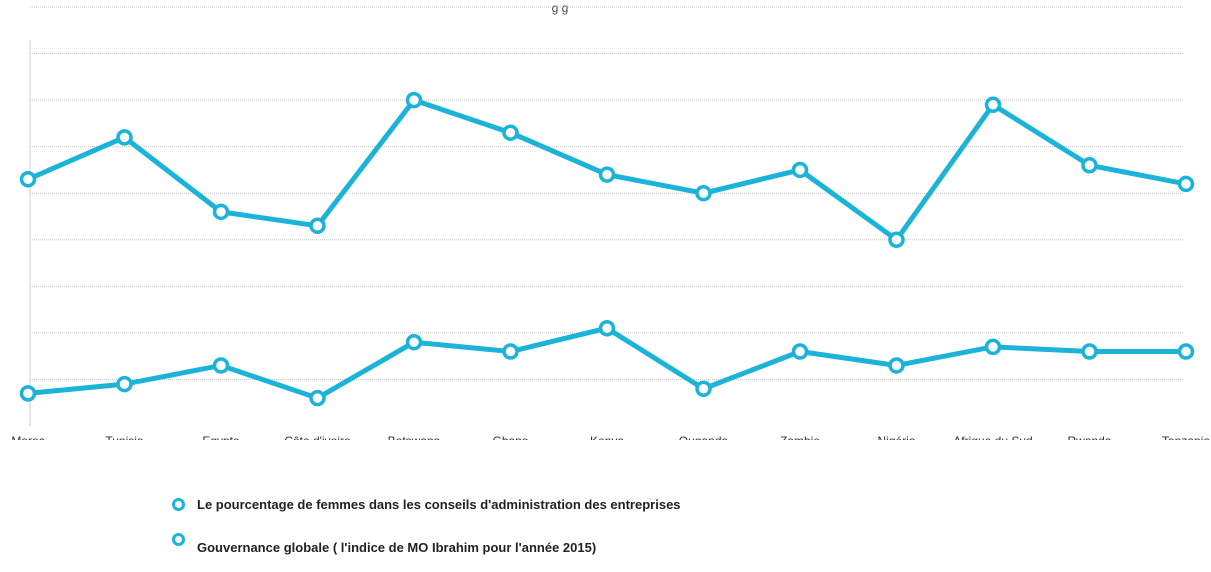 The height and width of the screenshot is (572, 1211). I want to click on x-tick-label: Rwanda, so click(1089, 437).